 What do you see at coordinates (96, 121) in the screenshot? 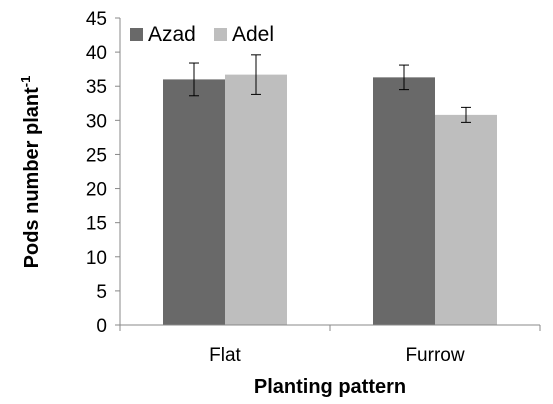
I see `y-tick-label: 30` at bounding box center [96, 121].